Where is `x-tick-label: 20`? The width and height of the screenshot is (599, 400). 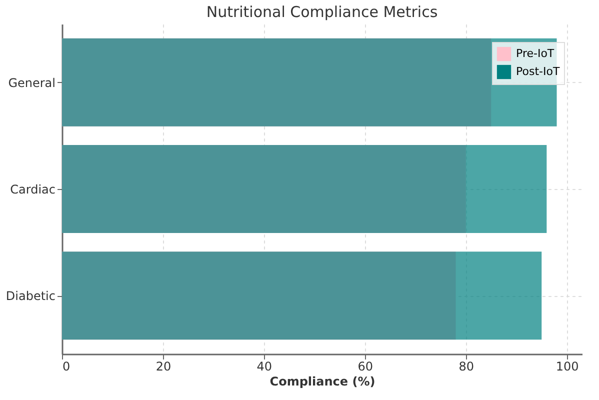
x-tick-label: 20 is located at coordinates (164, 367).